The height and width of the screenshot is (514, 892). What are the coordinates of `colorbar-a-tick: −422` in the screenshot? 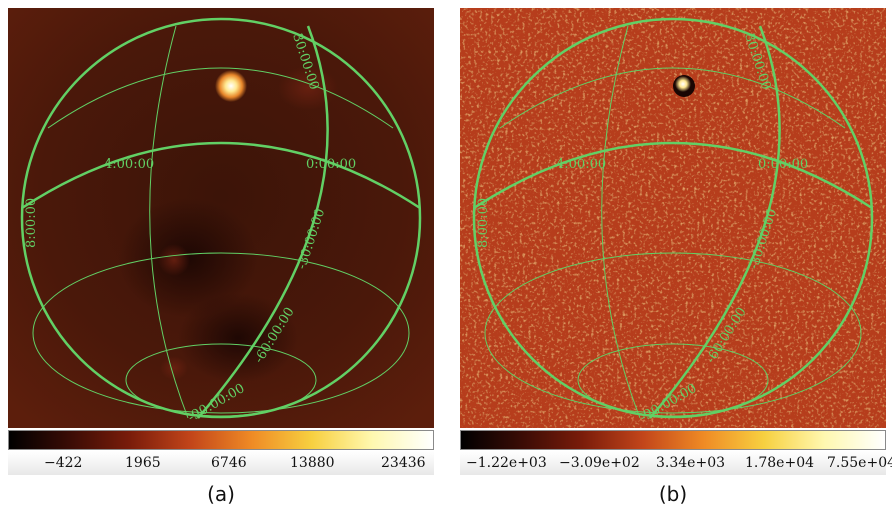 It's located at (63, 463).